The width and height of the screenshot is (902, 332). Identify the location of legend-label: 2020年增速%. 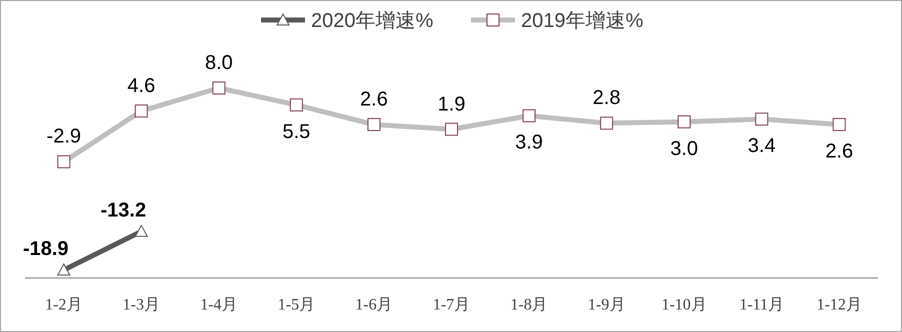
(372, 21).